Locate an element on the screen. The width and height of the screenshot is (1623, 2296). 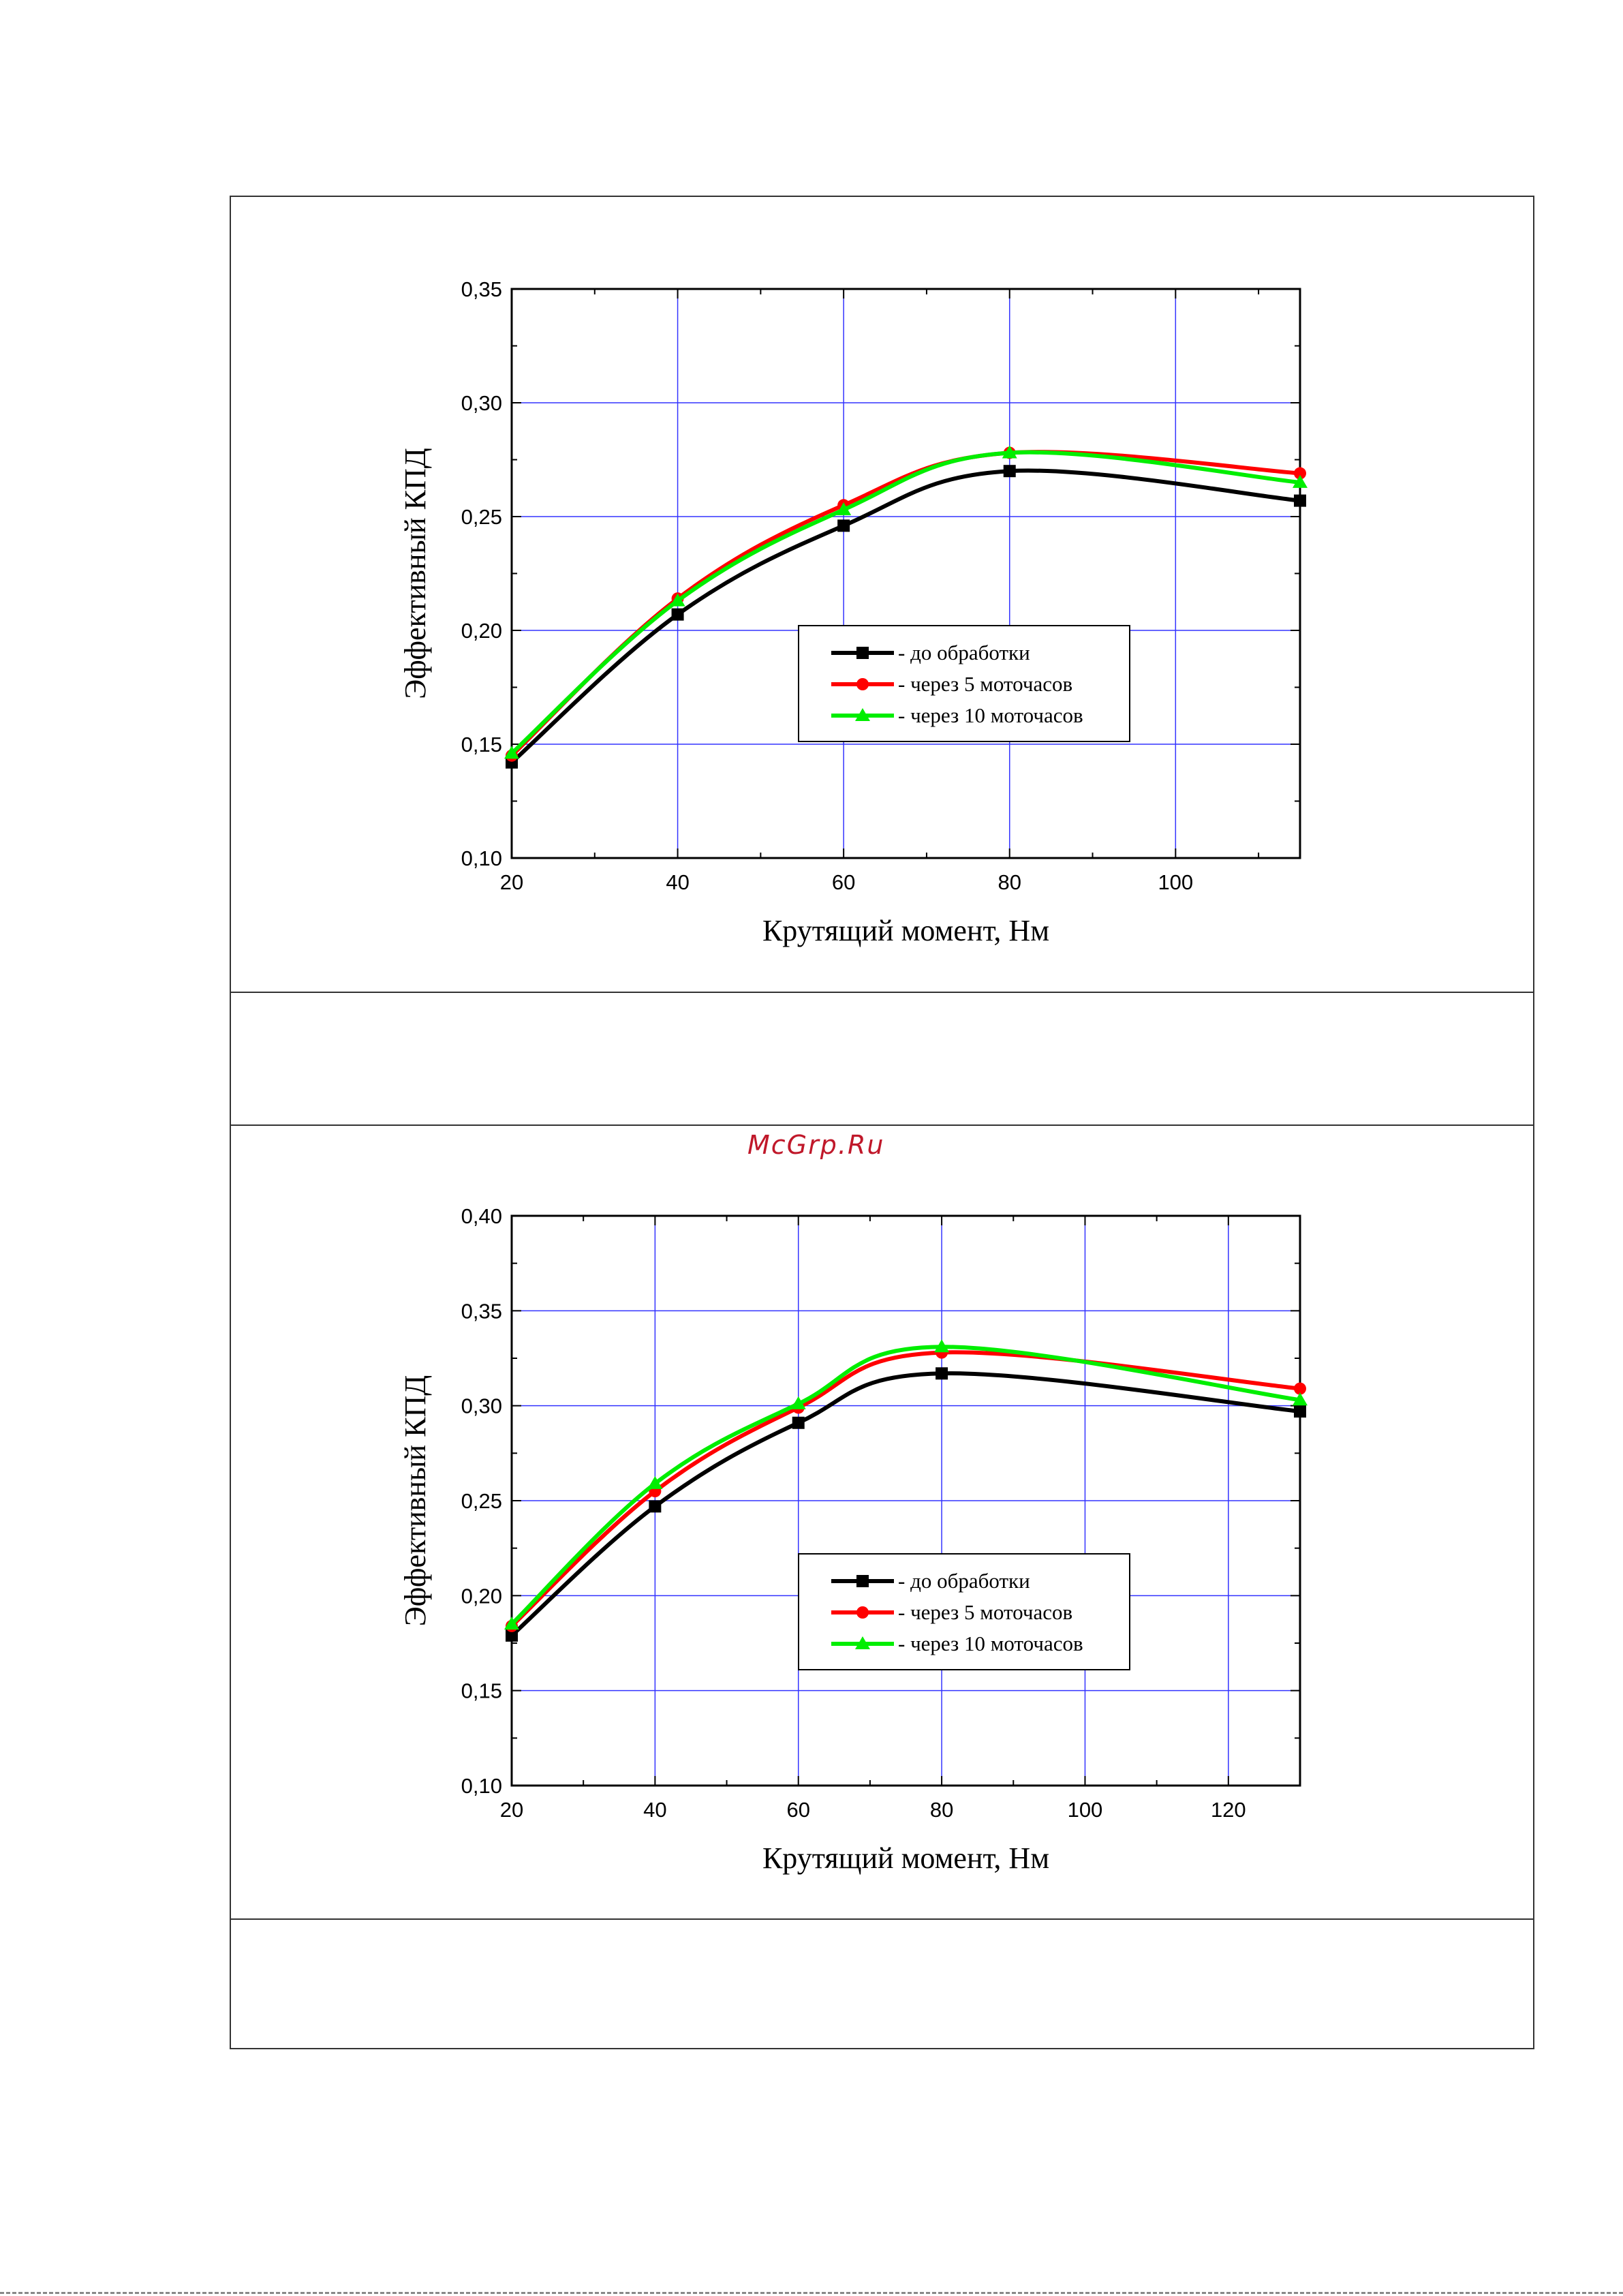
page-bottom-rule is located at coordinates (811, 2293).